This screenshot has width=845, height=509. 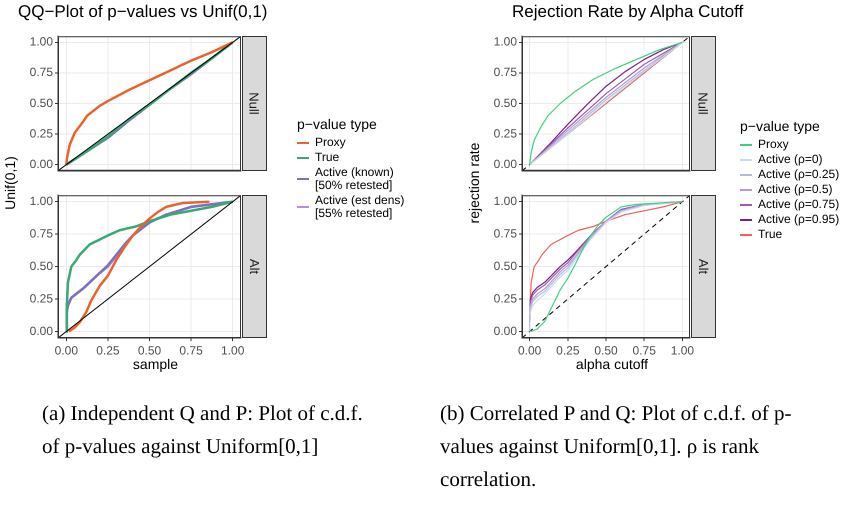 I want to click on text: (b) Correlated P and Q: Plot of c.d.f. of p-values against Uniform[0,1]. ρ is rank correlation., so click(x=616, y=446).